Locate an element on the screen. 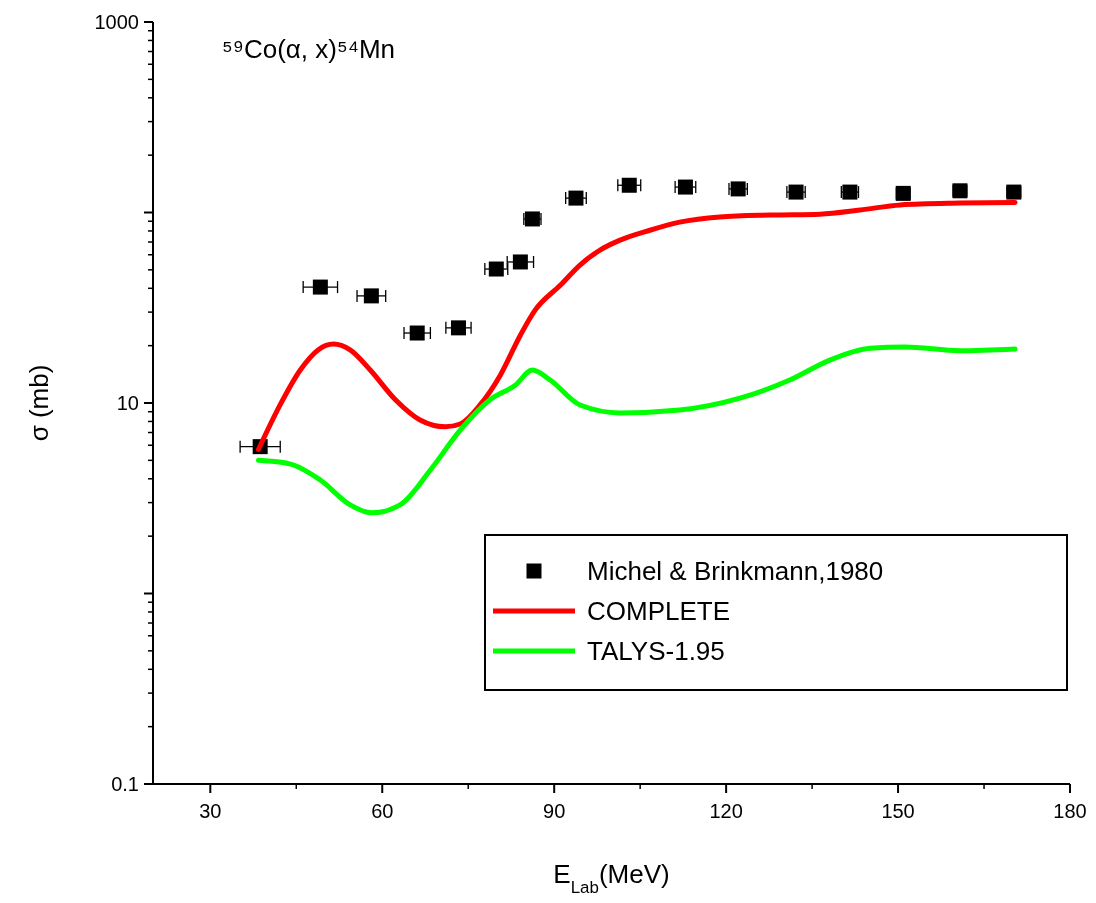  x-tick-label: 90 is located at coordinates (554, 811).